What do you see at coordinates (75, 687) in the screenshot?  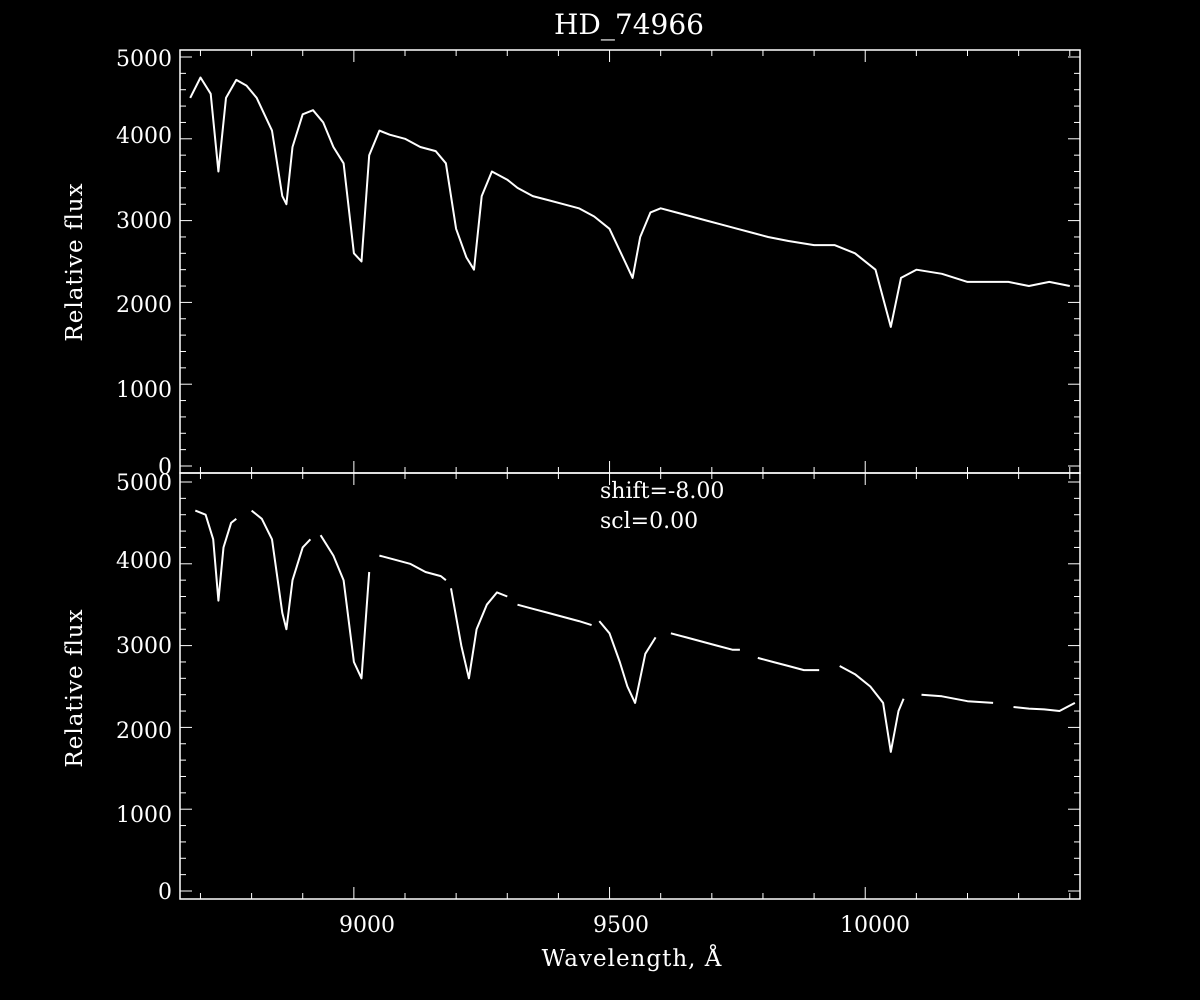 I see `bottom-y-axis-title: Relative flux` at bounding box center [75, 687].